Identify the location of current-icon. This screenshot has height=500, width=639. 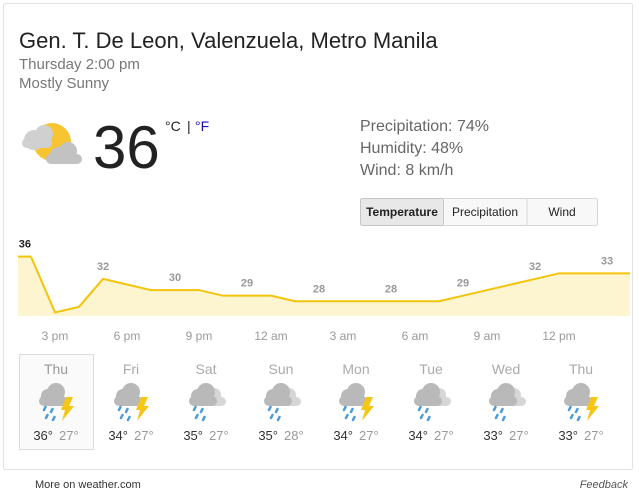
(52, 143).